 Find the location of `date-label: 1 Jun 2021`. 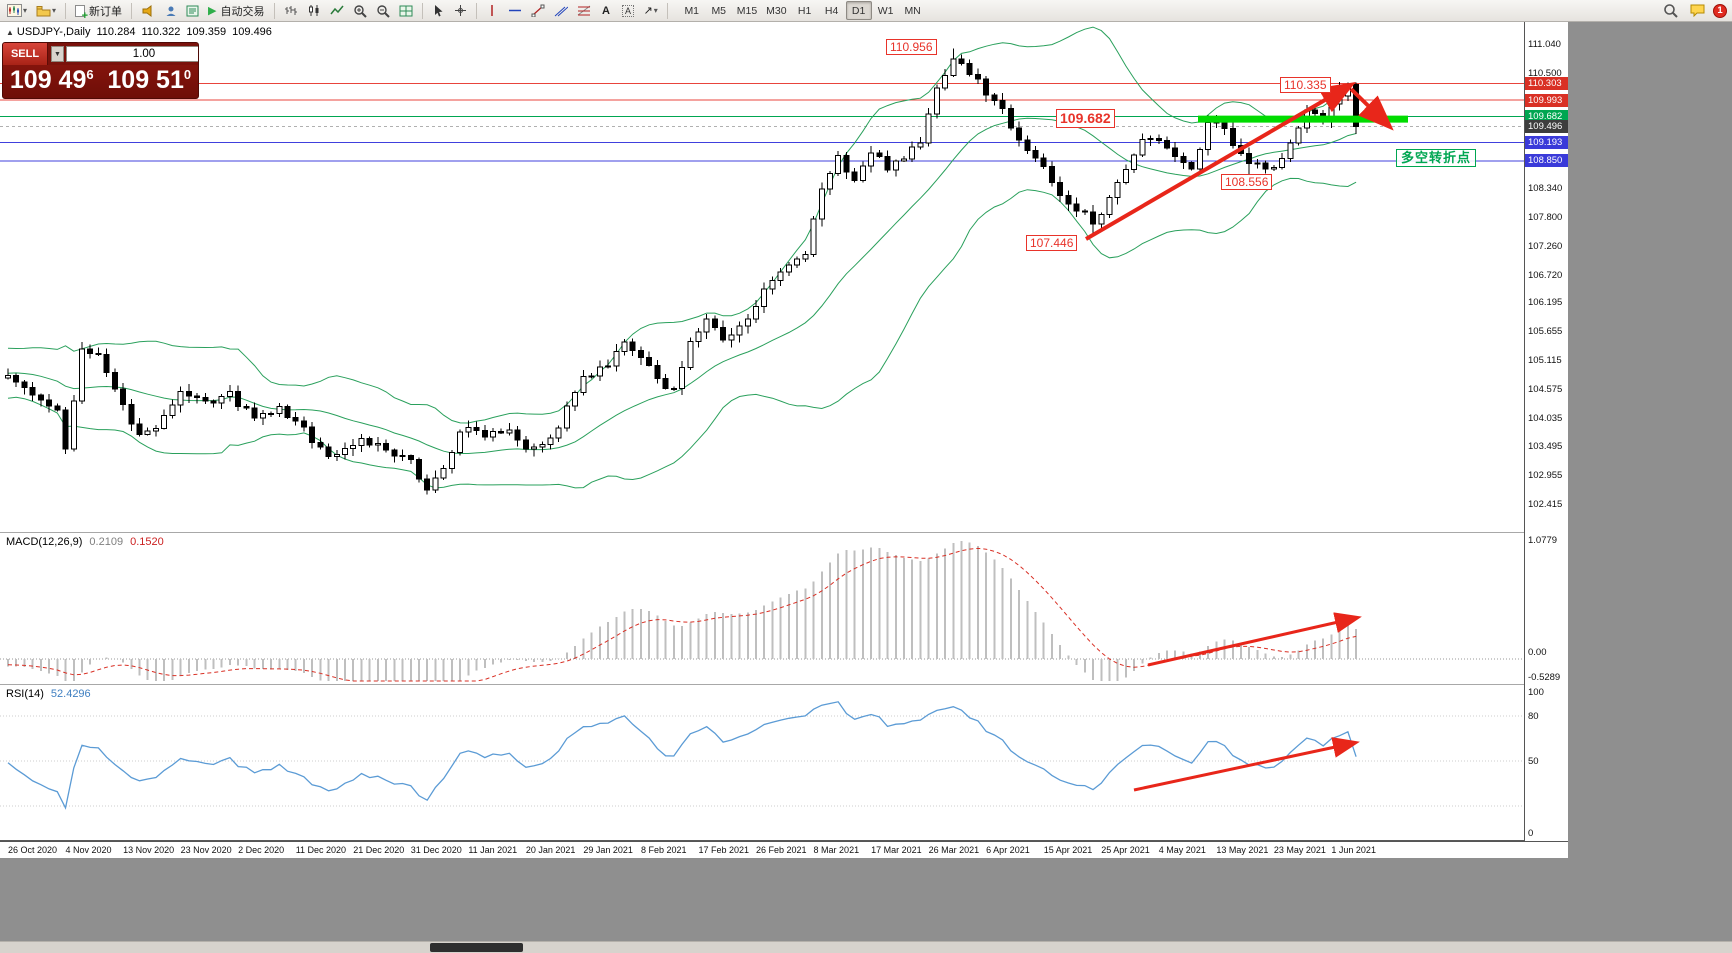

date-label: 1 Jun 2021 is located at coordinates (1353, 850).